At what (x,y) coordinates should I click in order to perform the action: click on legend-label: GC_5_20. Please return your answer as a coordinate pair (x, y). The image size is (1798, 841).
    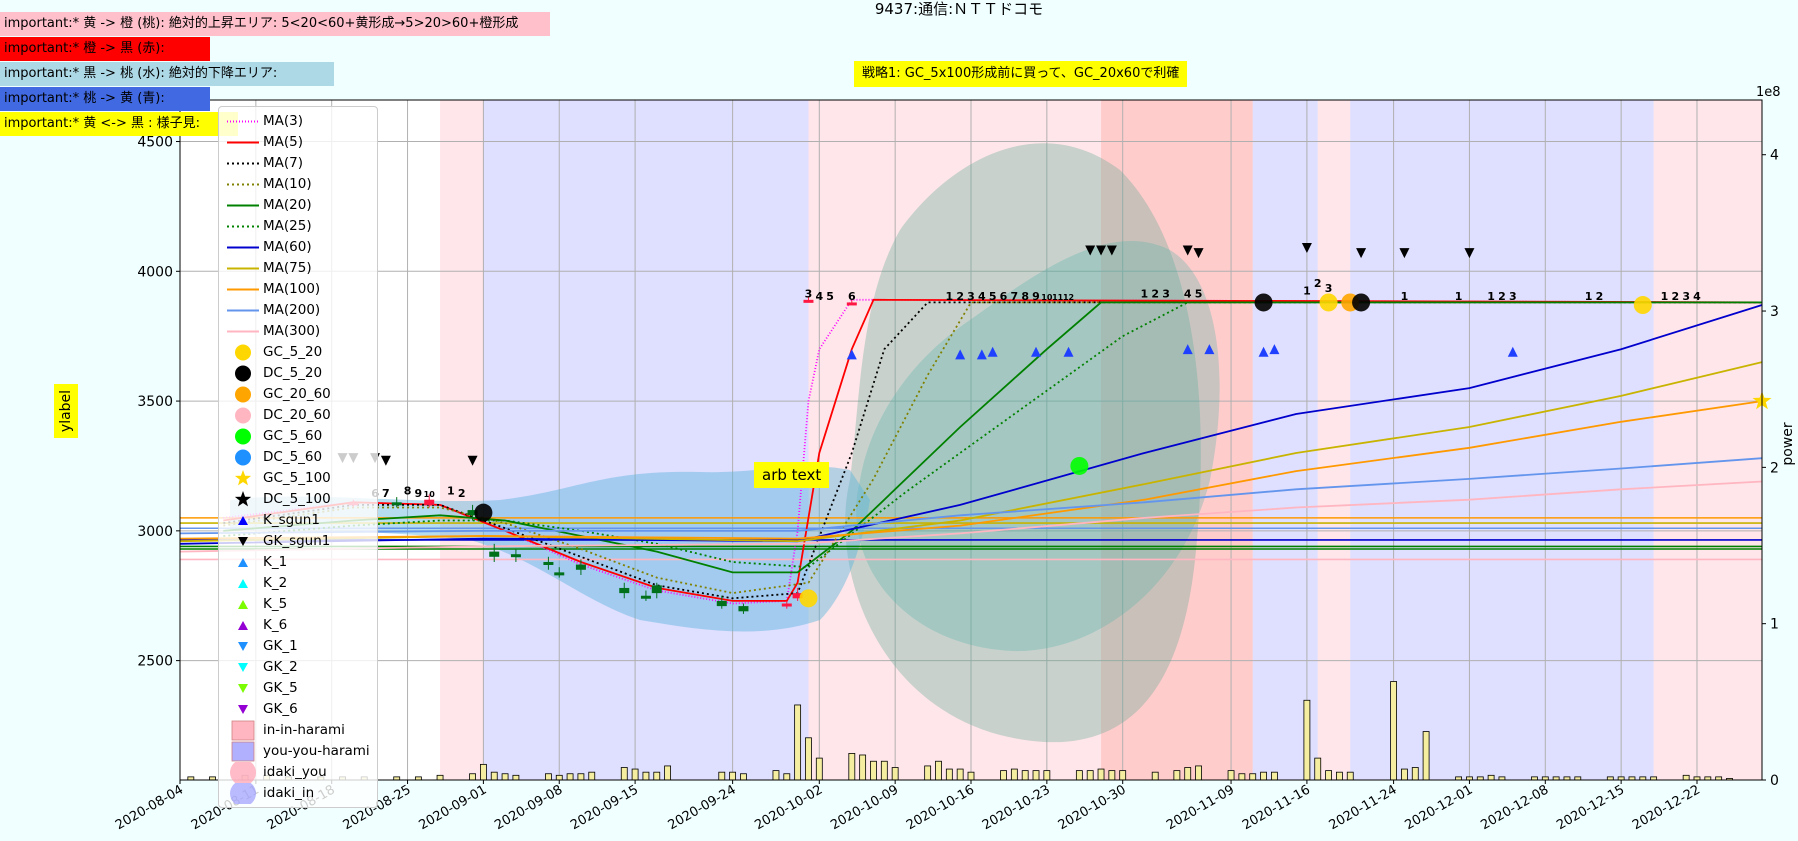
    Looking at the image, I should click on (293, 352).